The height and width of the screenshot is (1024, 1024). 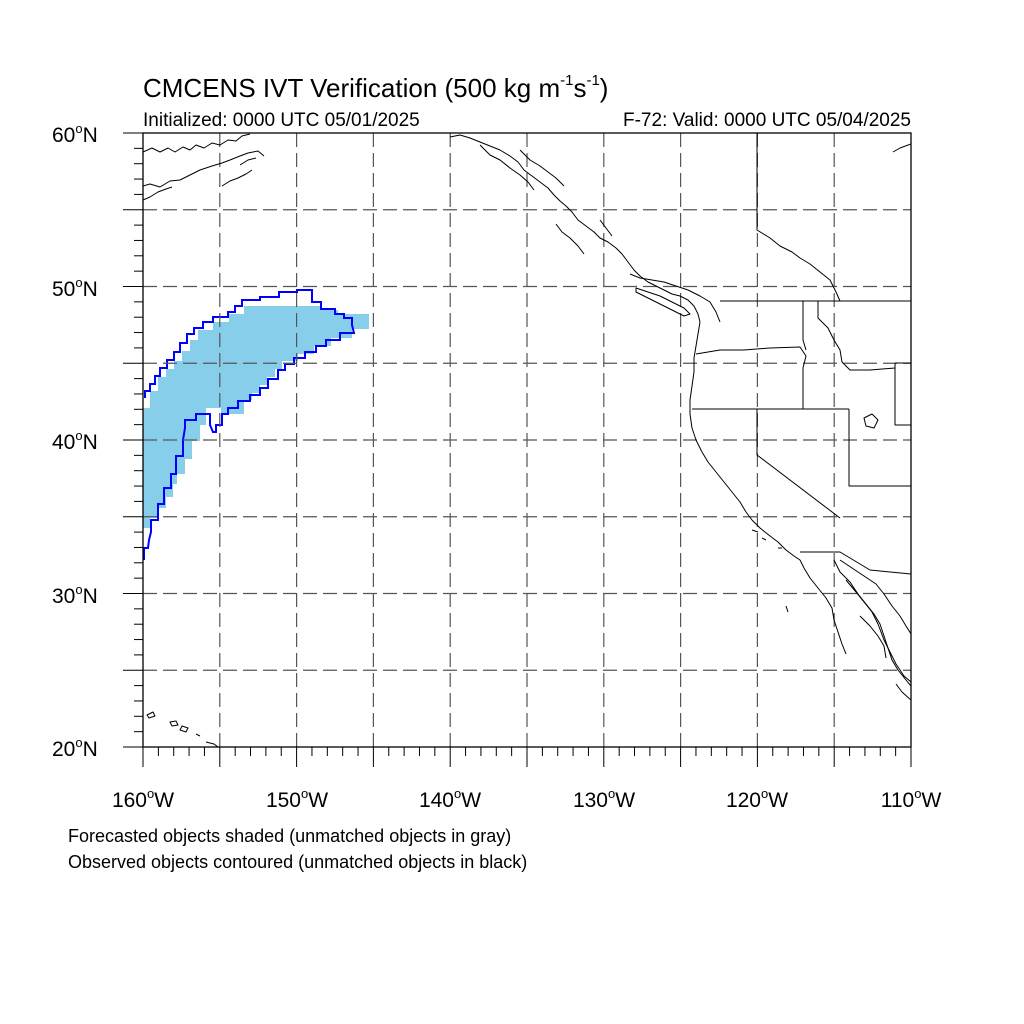 What do you see at coordinates (757, 799) in the screenshot?
I see `lon-label-120w: 120oW` at bounding box center [757, 799].